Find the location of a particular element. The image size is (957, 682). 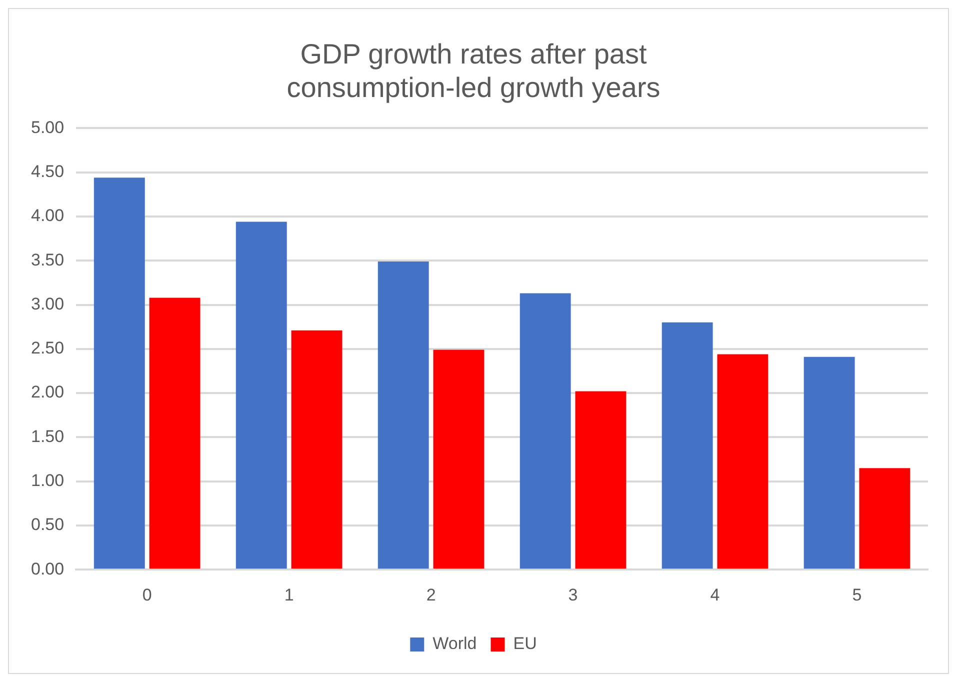

y-tick-label: 1.50 is located at coordinates (47, 436).